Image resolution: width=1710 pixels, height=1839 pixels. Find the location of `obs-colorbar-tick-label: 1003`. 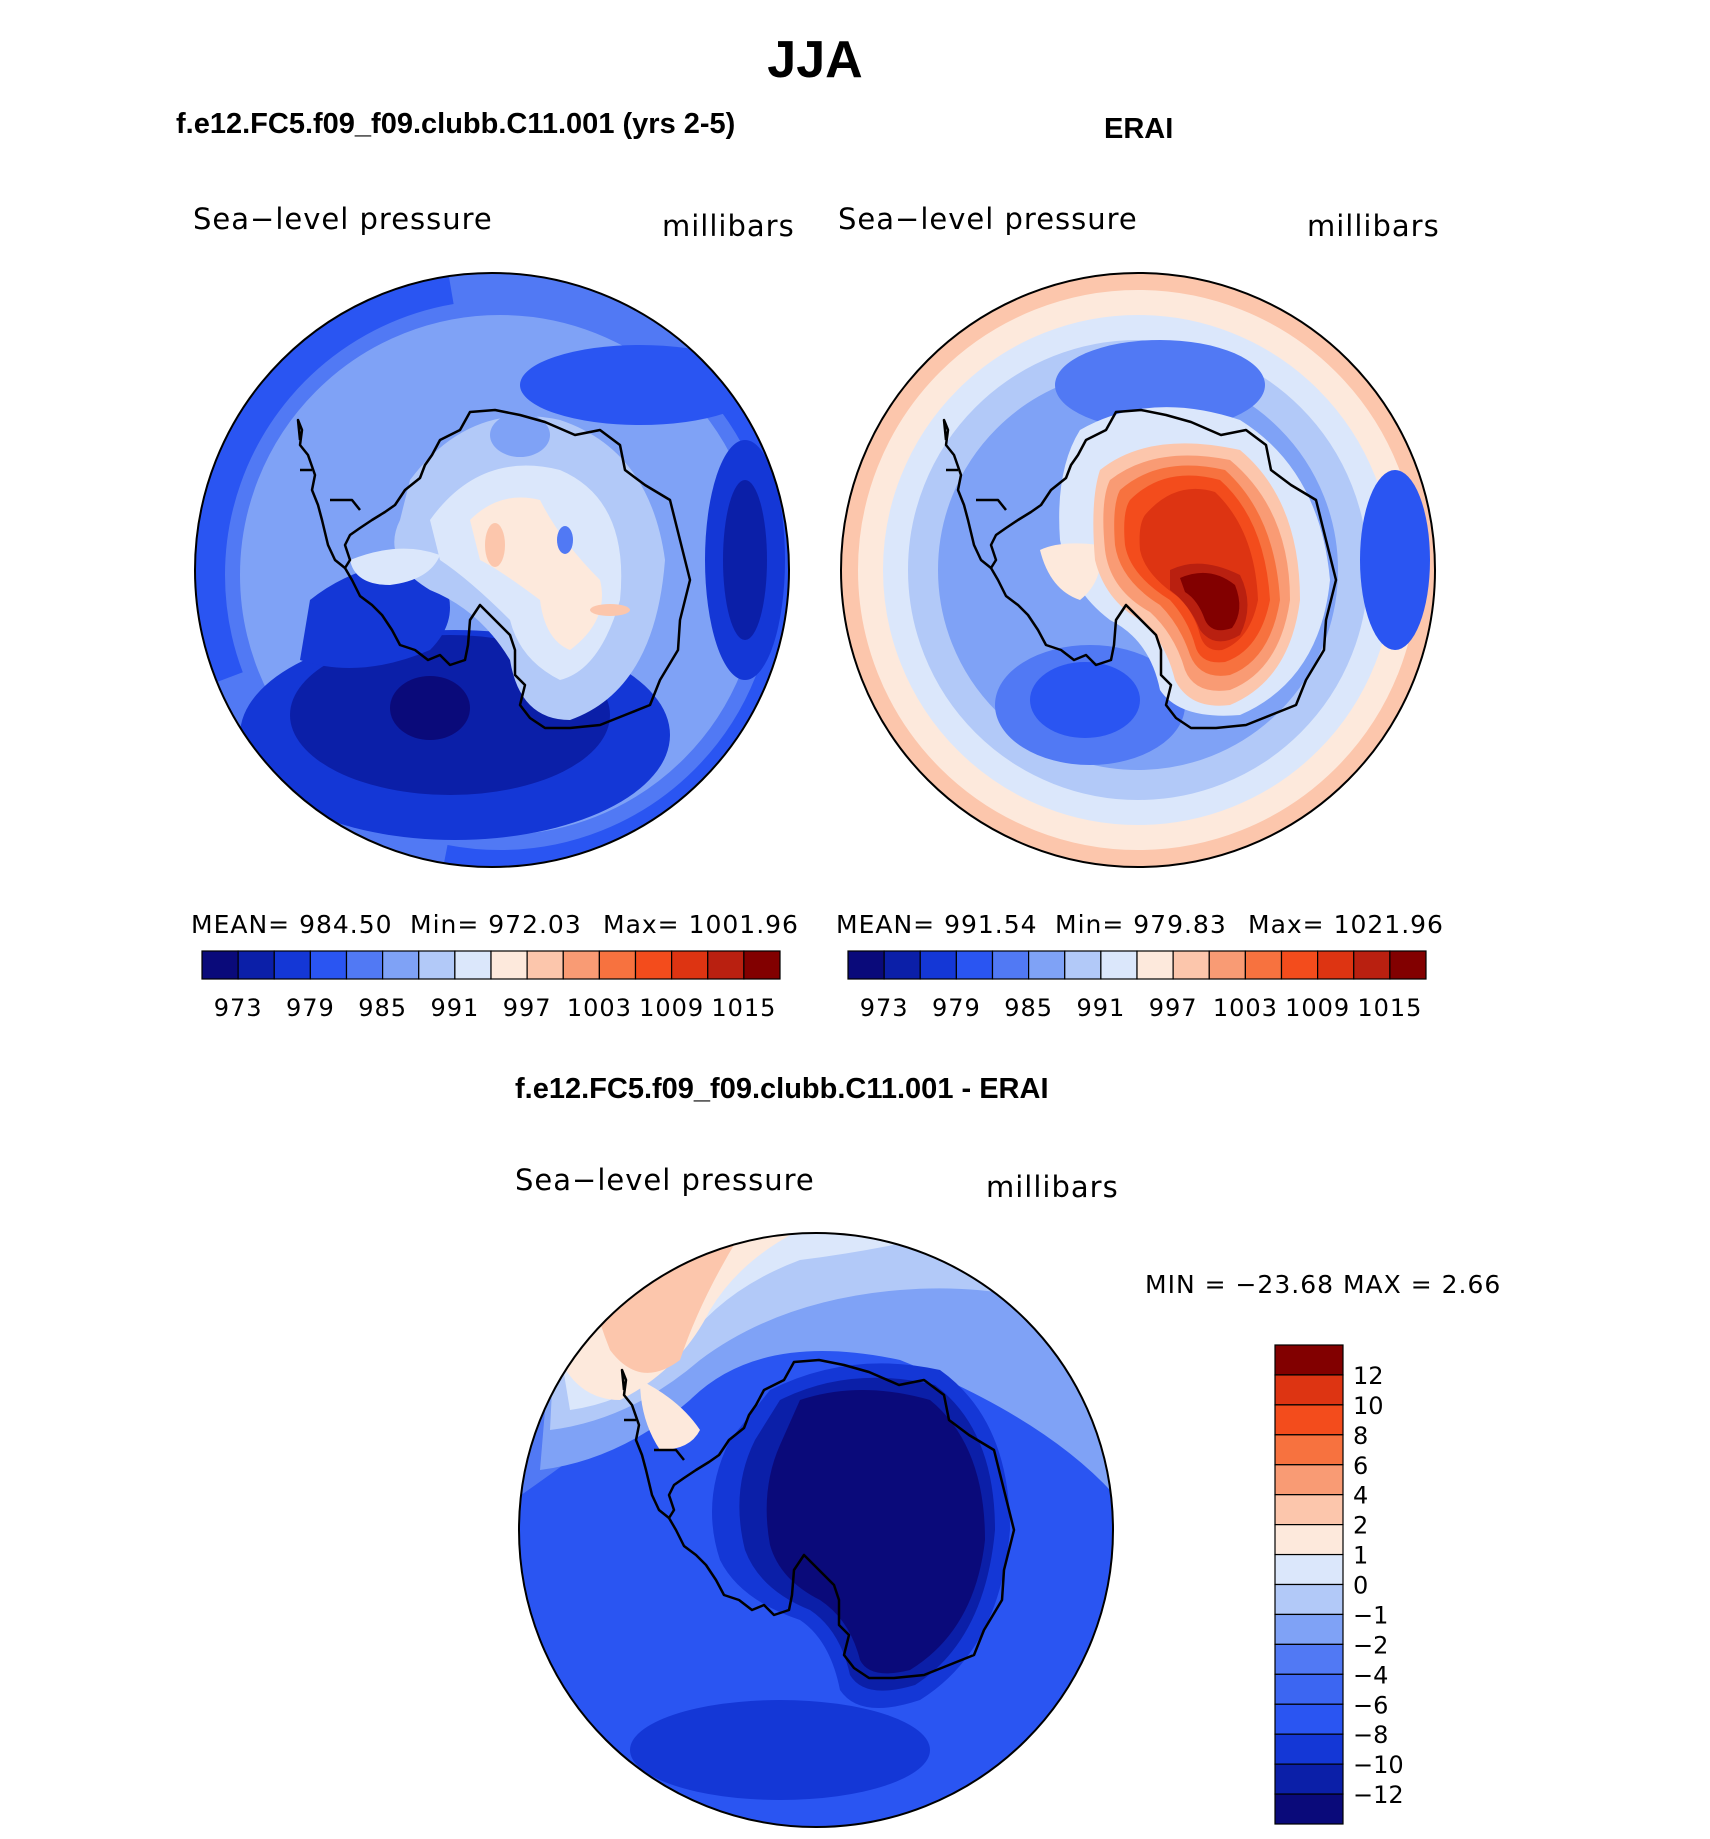

obs-colorbar-tick-label: 1003 is located at coordinates (1245, 1008).